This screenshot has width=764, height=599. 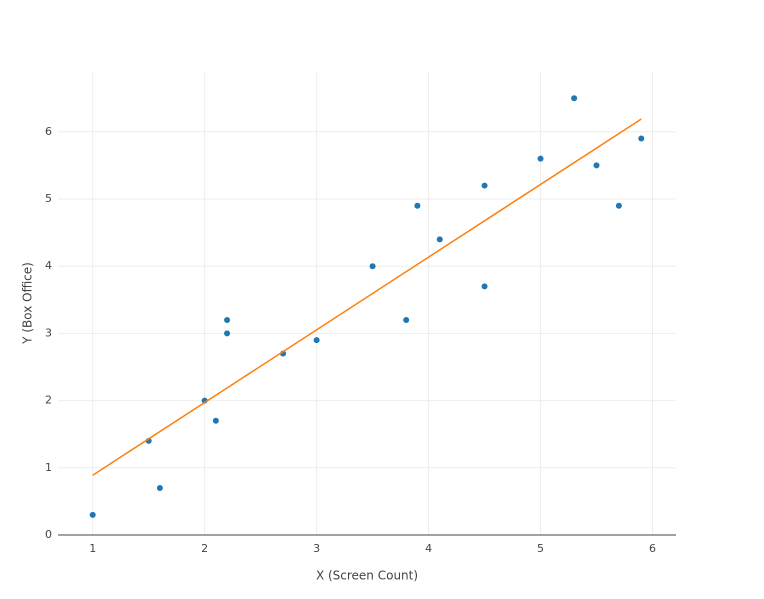 What do you see at coordinates (48, 534) in the screenshot?
I see `y-tick-label: 0` at bounding box center [48, 534].